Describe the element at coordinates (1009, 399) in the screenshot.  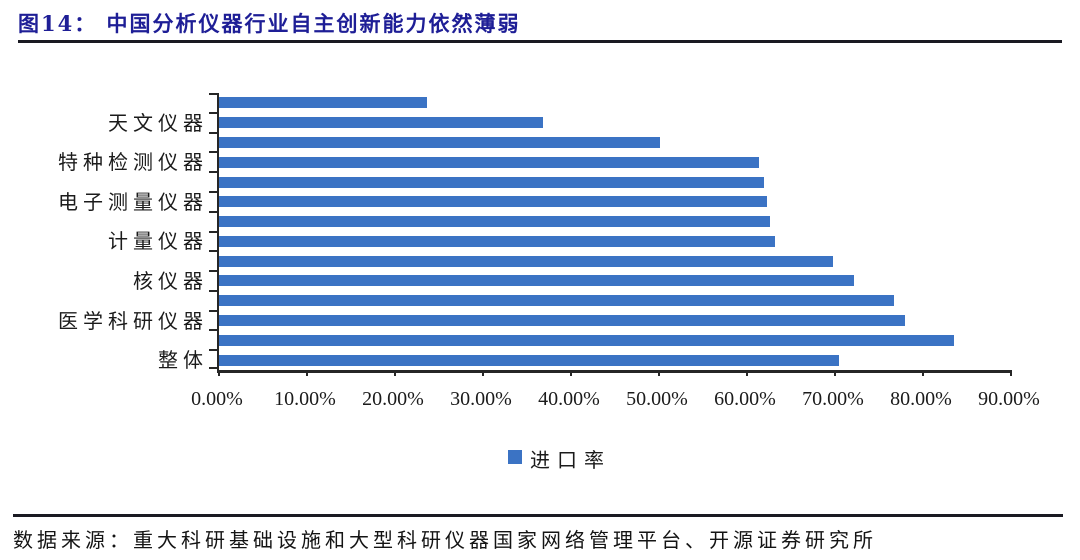
I see `x-axis-label-90.00%: 90.00%` at that location.